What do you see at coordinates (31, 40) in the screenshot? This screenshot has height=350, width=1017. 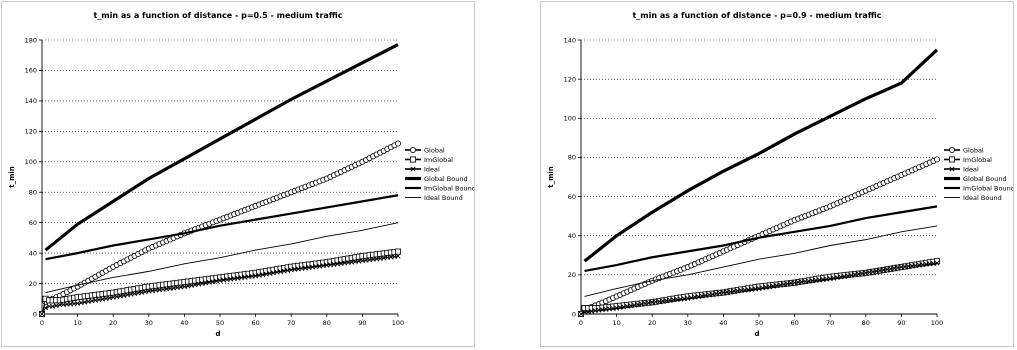 I see `y-tick-label: 180` at bounding box center [31, 40].